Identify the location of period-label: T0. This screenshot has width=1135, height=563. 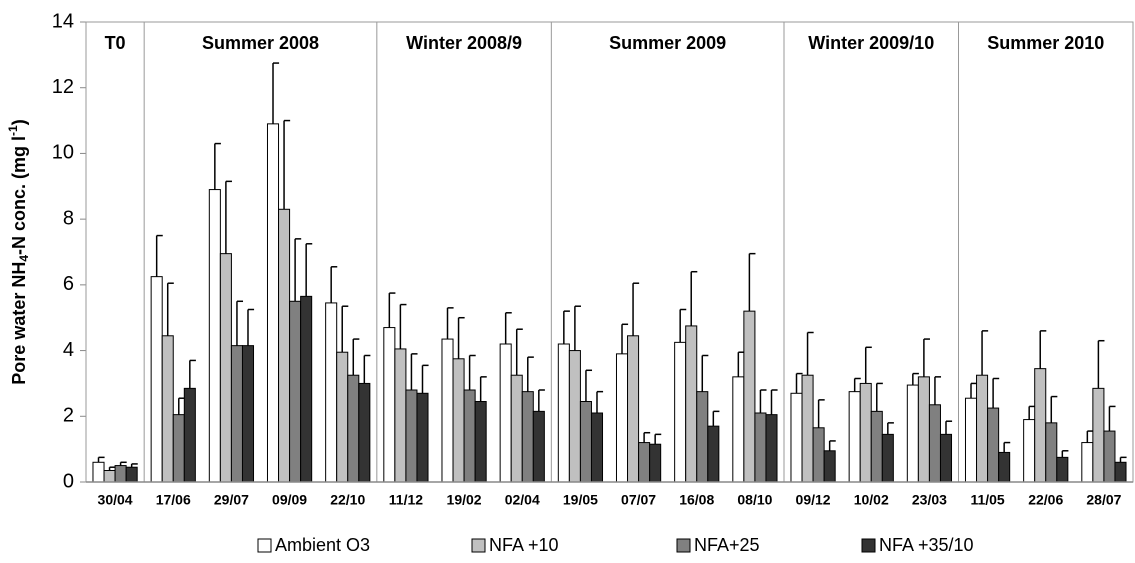
(115, 43).